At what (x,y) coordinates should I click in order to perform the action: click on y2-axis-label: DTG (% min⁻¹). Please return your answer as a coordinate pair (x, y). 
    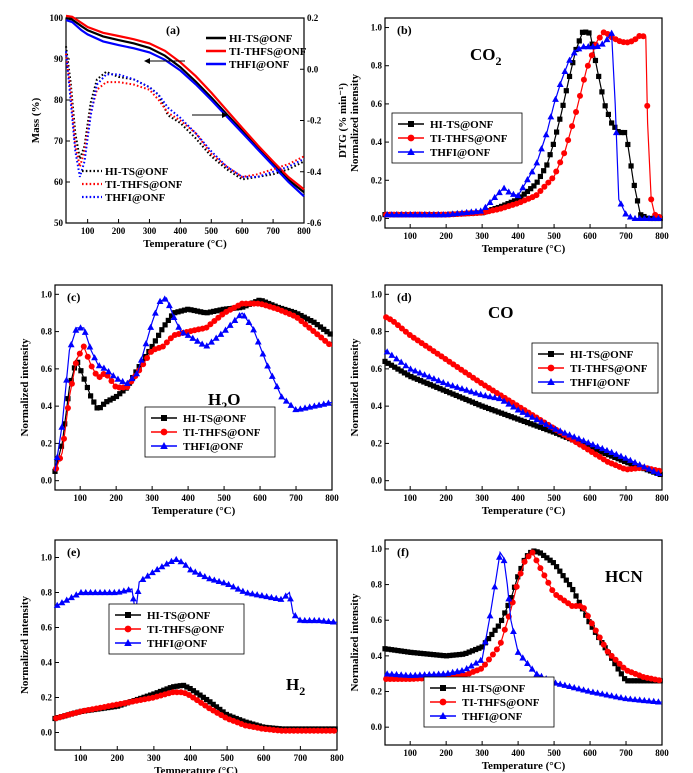
    Looking at the image, I should click on (343, 120).